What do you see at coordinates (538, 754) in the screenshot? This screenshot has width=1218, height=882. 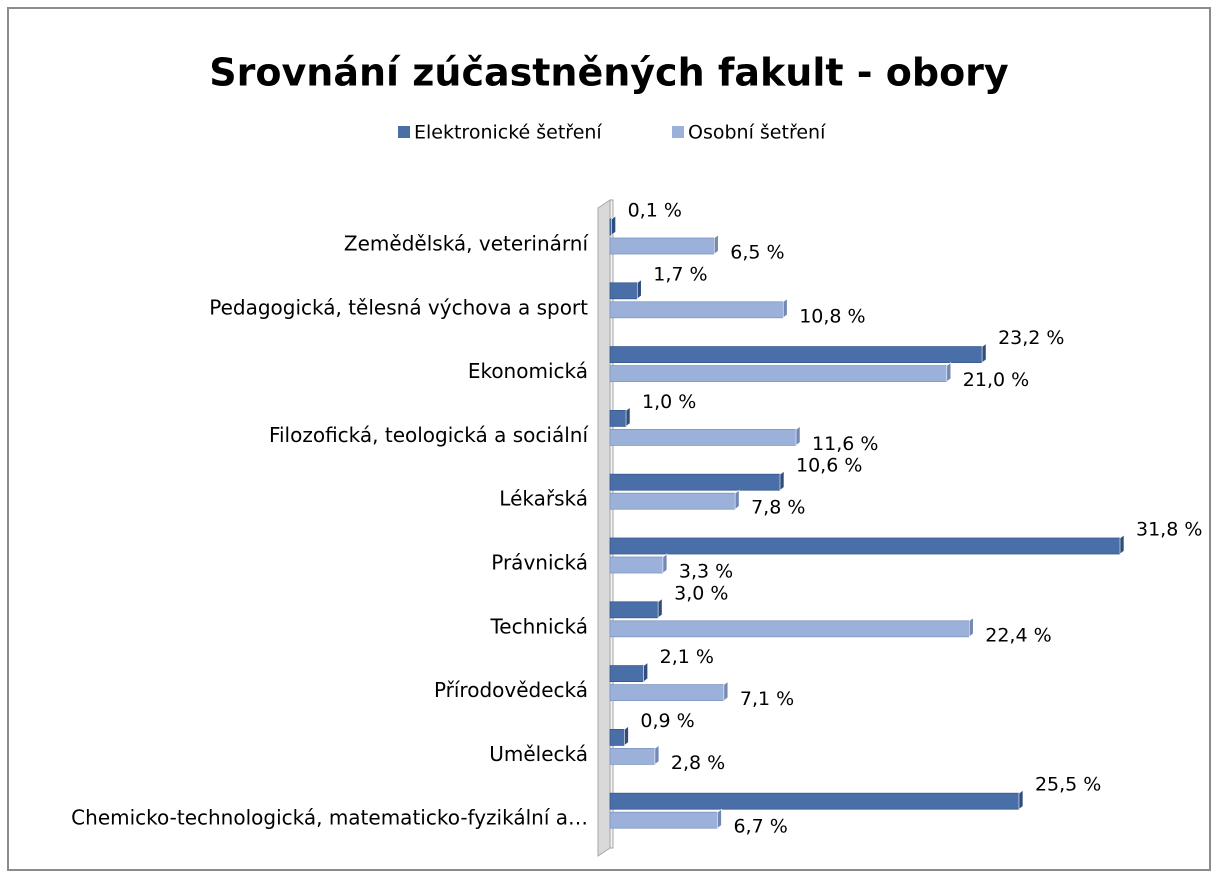 I see `category-label: Umělecká` at bounding box center [538, 754].